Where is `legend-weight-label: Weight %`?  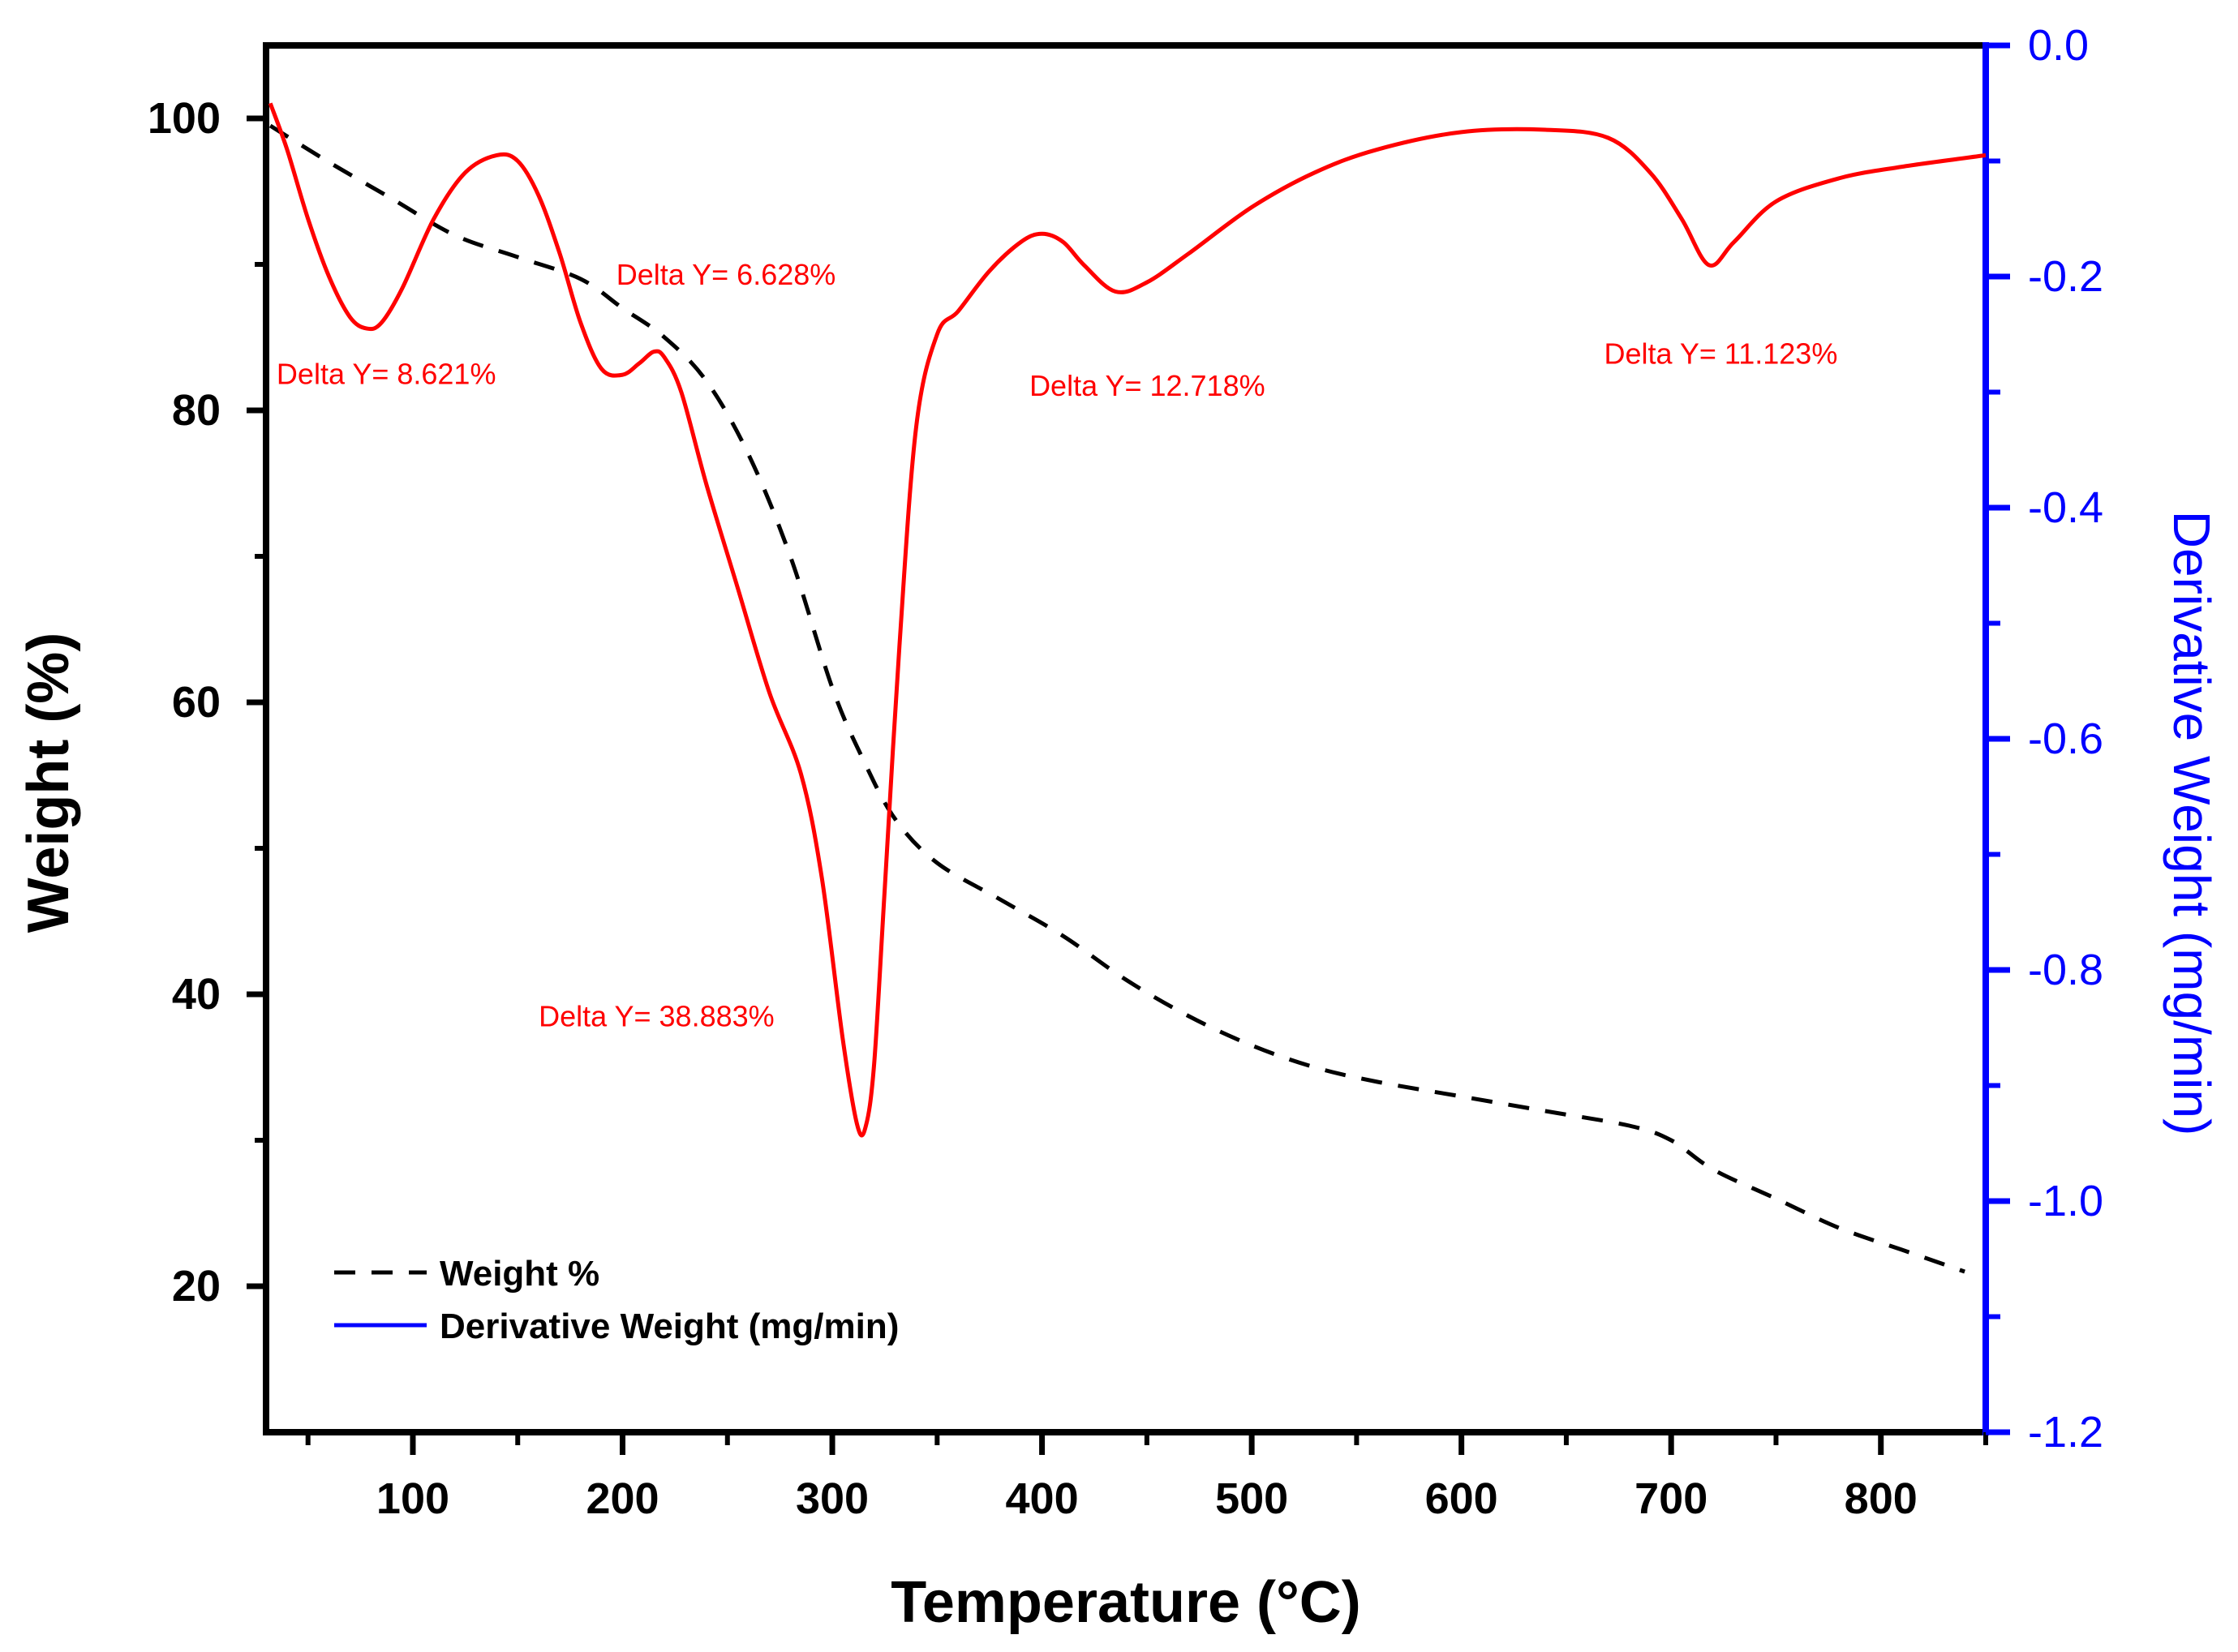
legend-weight-label: Weight % is located at coordinates (519, 1274).